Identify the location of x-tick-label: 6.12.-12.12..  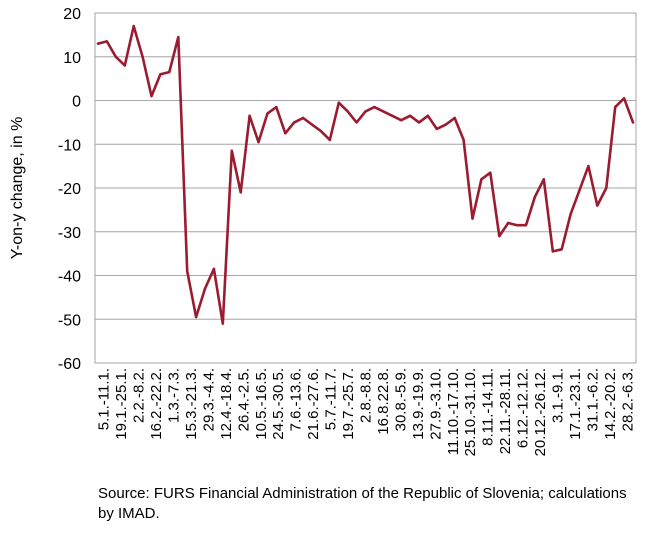
(523, 408).